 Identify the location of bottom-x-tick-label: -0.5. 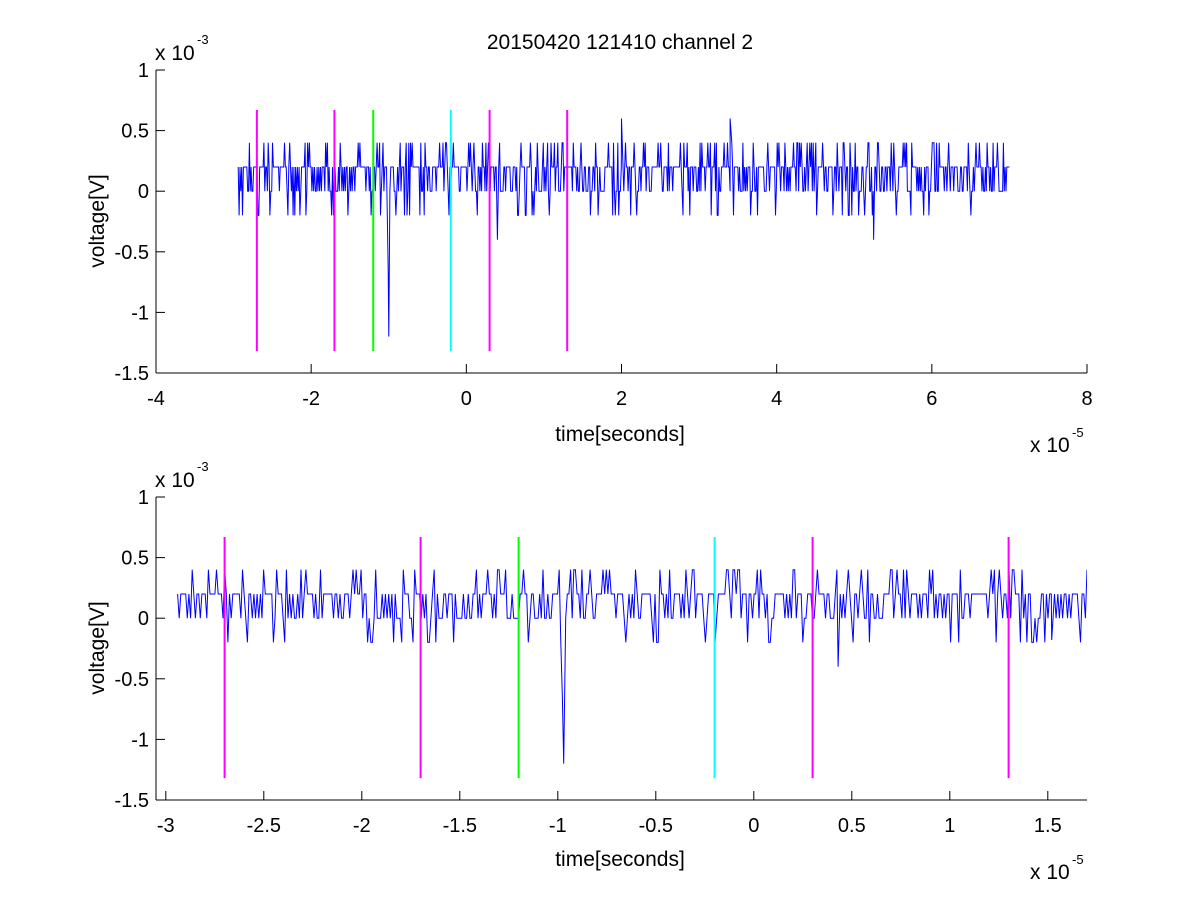
(656, 826).